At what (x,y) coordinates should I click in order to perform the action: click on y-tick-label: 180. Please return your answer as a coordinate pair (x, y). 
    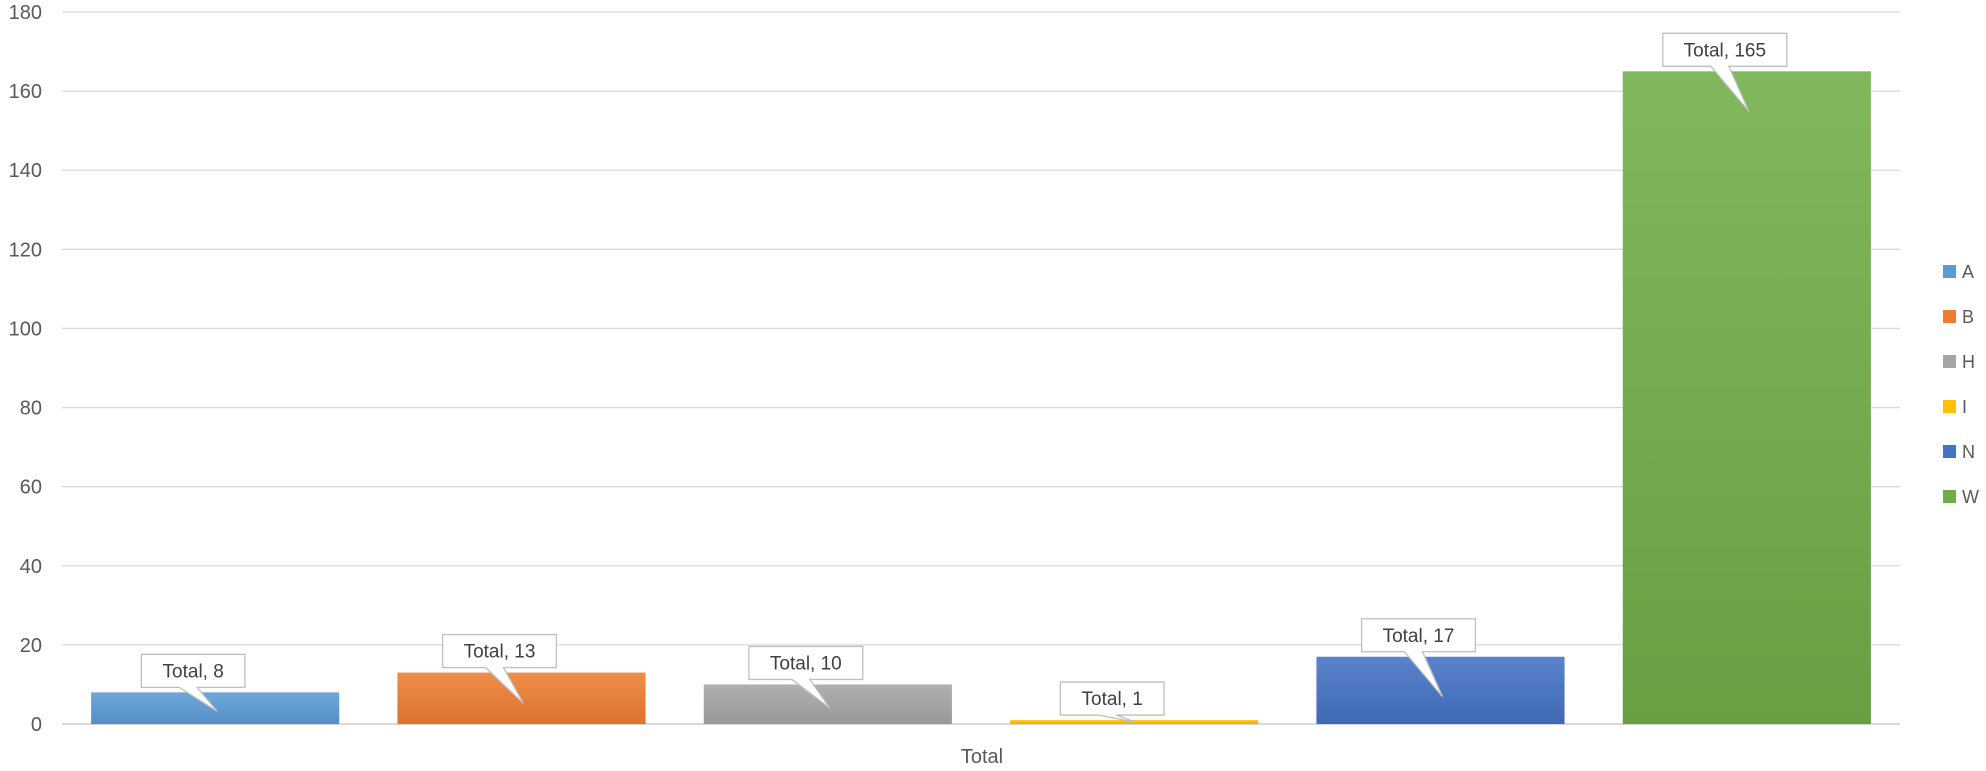
    Looking at the image, I should click on (25, 13).